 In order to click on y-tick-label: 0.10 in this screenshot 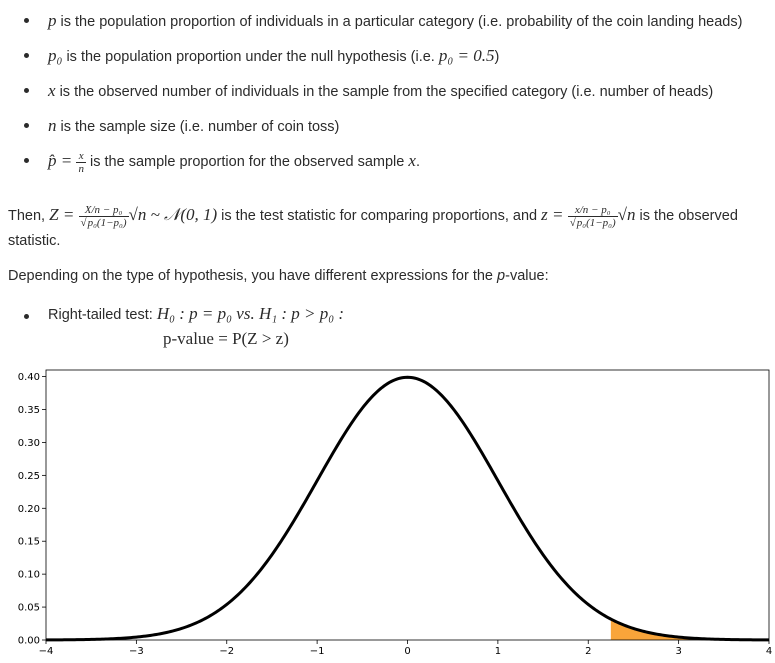, I will do `click(29, 575)`.